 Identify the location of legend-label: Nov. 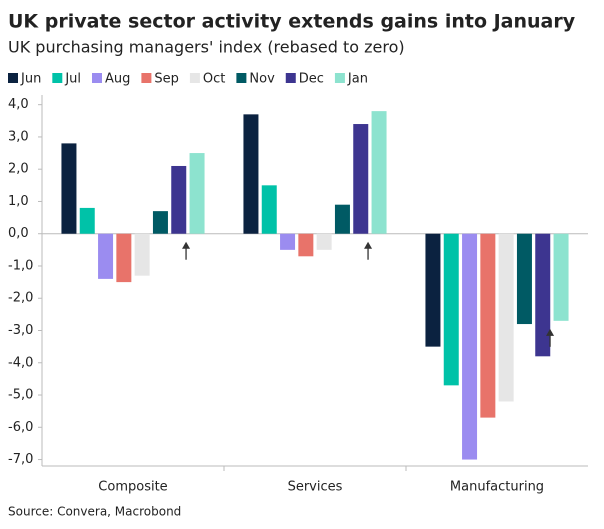
(262, 79).